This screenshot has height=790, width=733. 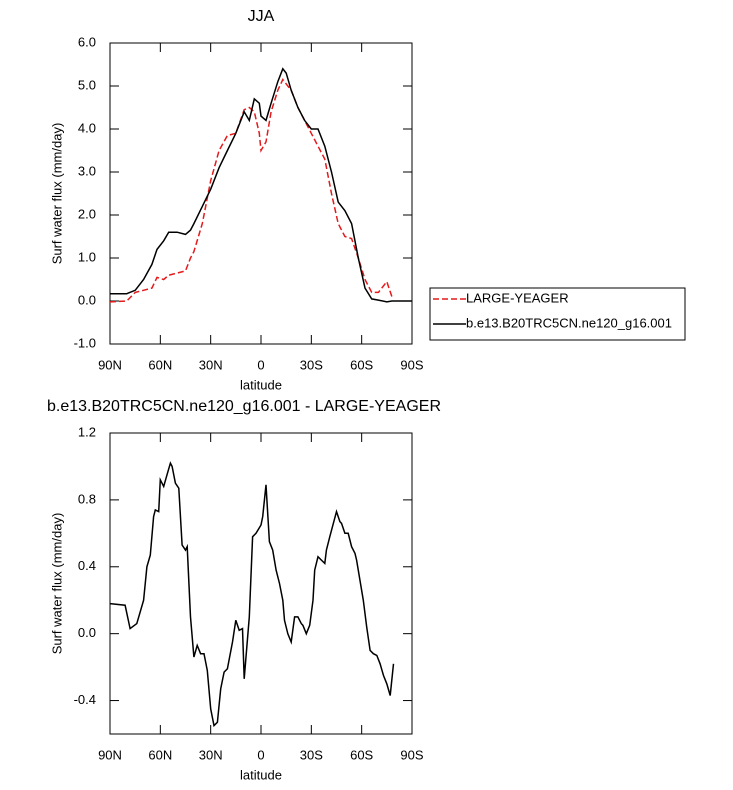 I want to click on y-tick-label: 6.0, so click(x=87, y=41).